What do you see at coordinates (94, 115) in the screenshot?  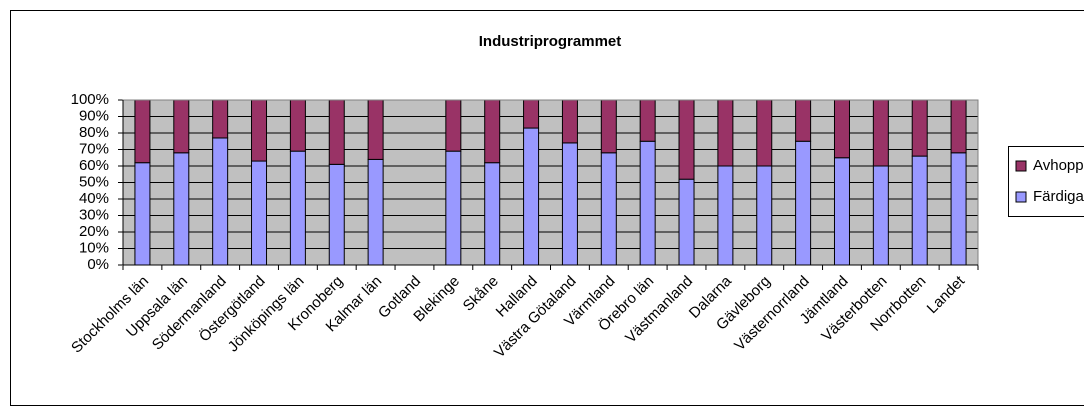 I see `y-tick-label: 90%` at bounding box center [94, 115].